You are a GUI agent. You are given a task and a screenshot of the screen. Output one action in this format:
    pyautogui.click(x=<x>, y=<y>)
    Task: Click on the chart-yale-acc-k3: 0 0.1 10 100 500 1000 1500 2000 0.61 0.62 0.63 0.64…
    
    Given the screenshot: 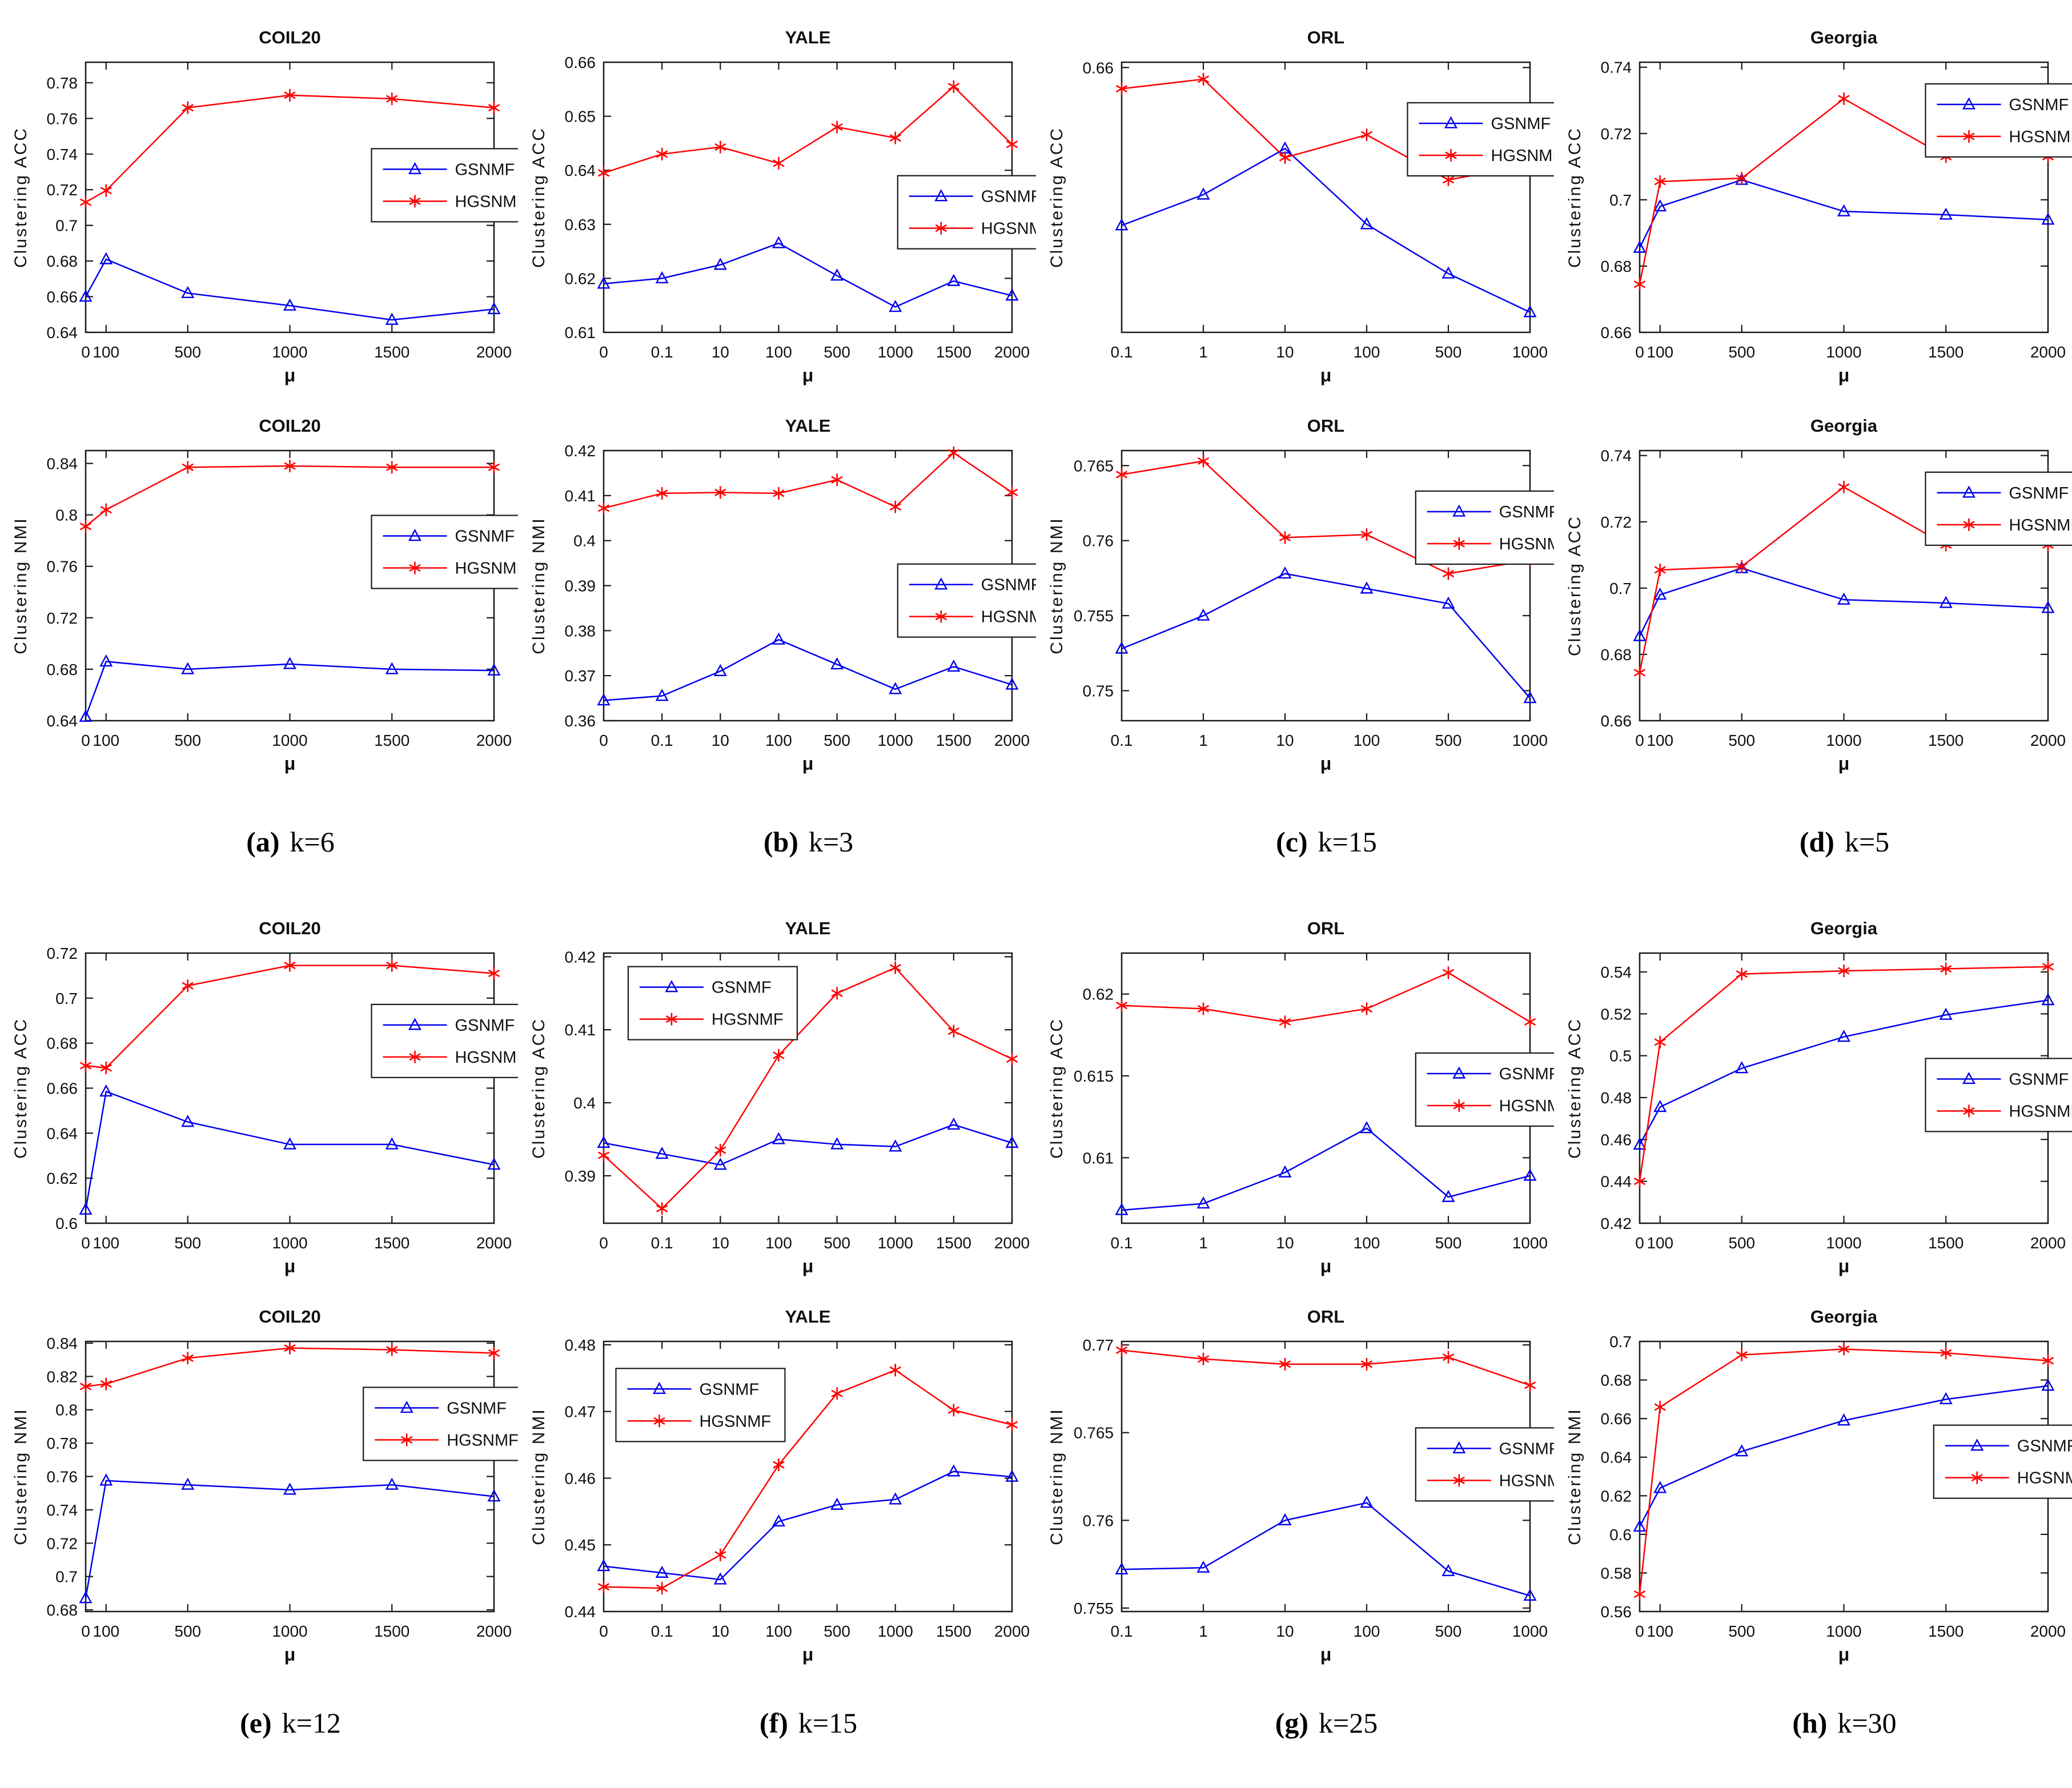 What is the action you would take?
    pyautogui.click(x=793, y=202)
    